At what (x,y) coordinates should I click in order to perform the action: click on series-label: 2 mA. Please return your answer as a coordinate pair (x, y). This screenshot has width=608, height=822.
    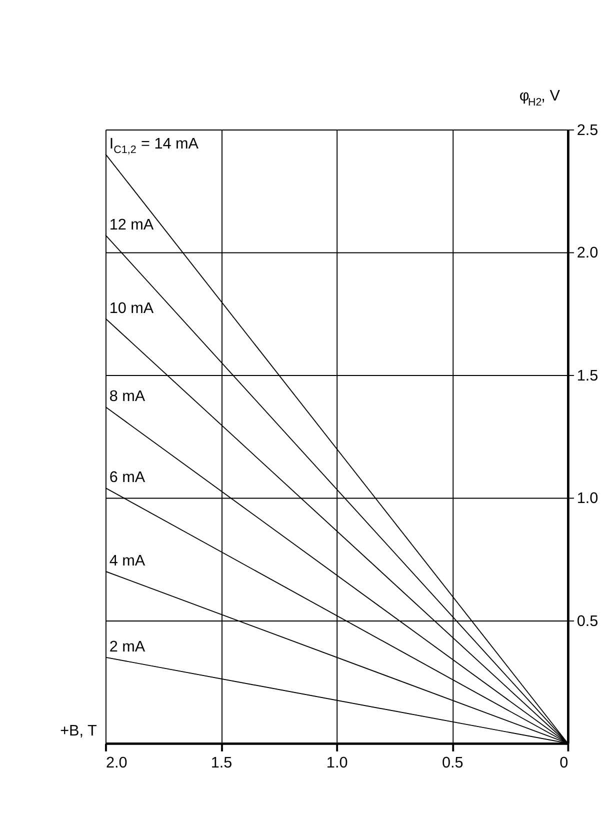
    Looking at the image, I should click on (127, 647).